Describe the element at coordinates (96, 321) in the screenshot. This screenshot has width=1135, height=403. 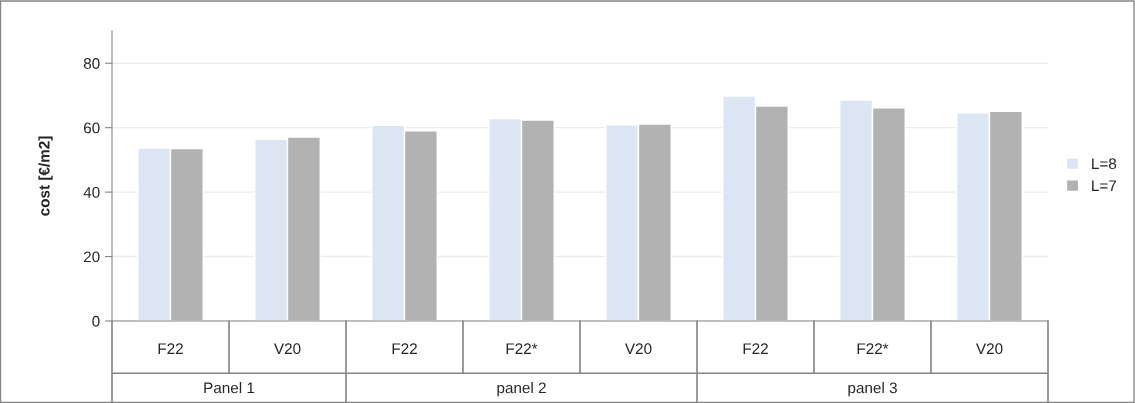
I see `y-tick-label: 0` at that location.